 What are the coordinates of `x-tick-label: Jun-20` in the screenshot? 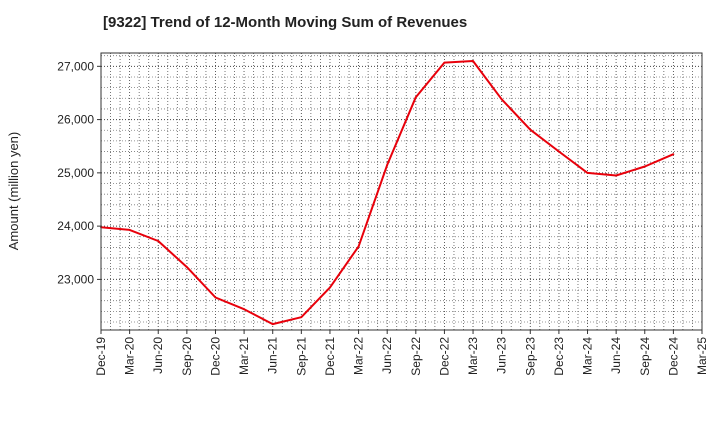 It's located at (158, 355).